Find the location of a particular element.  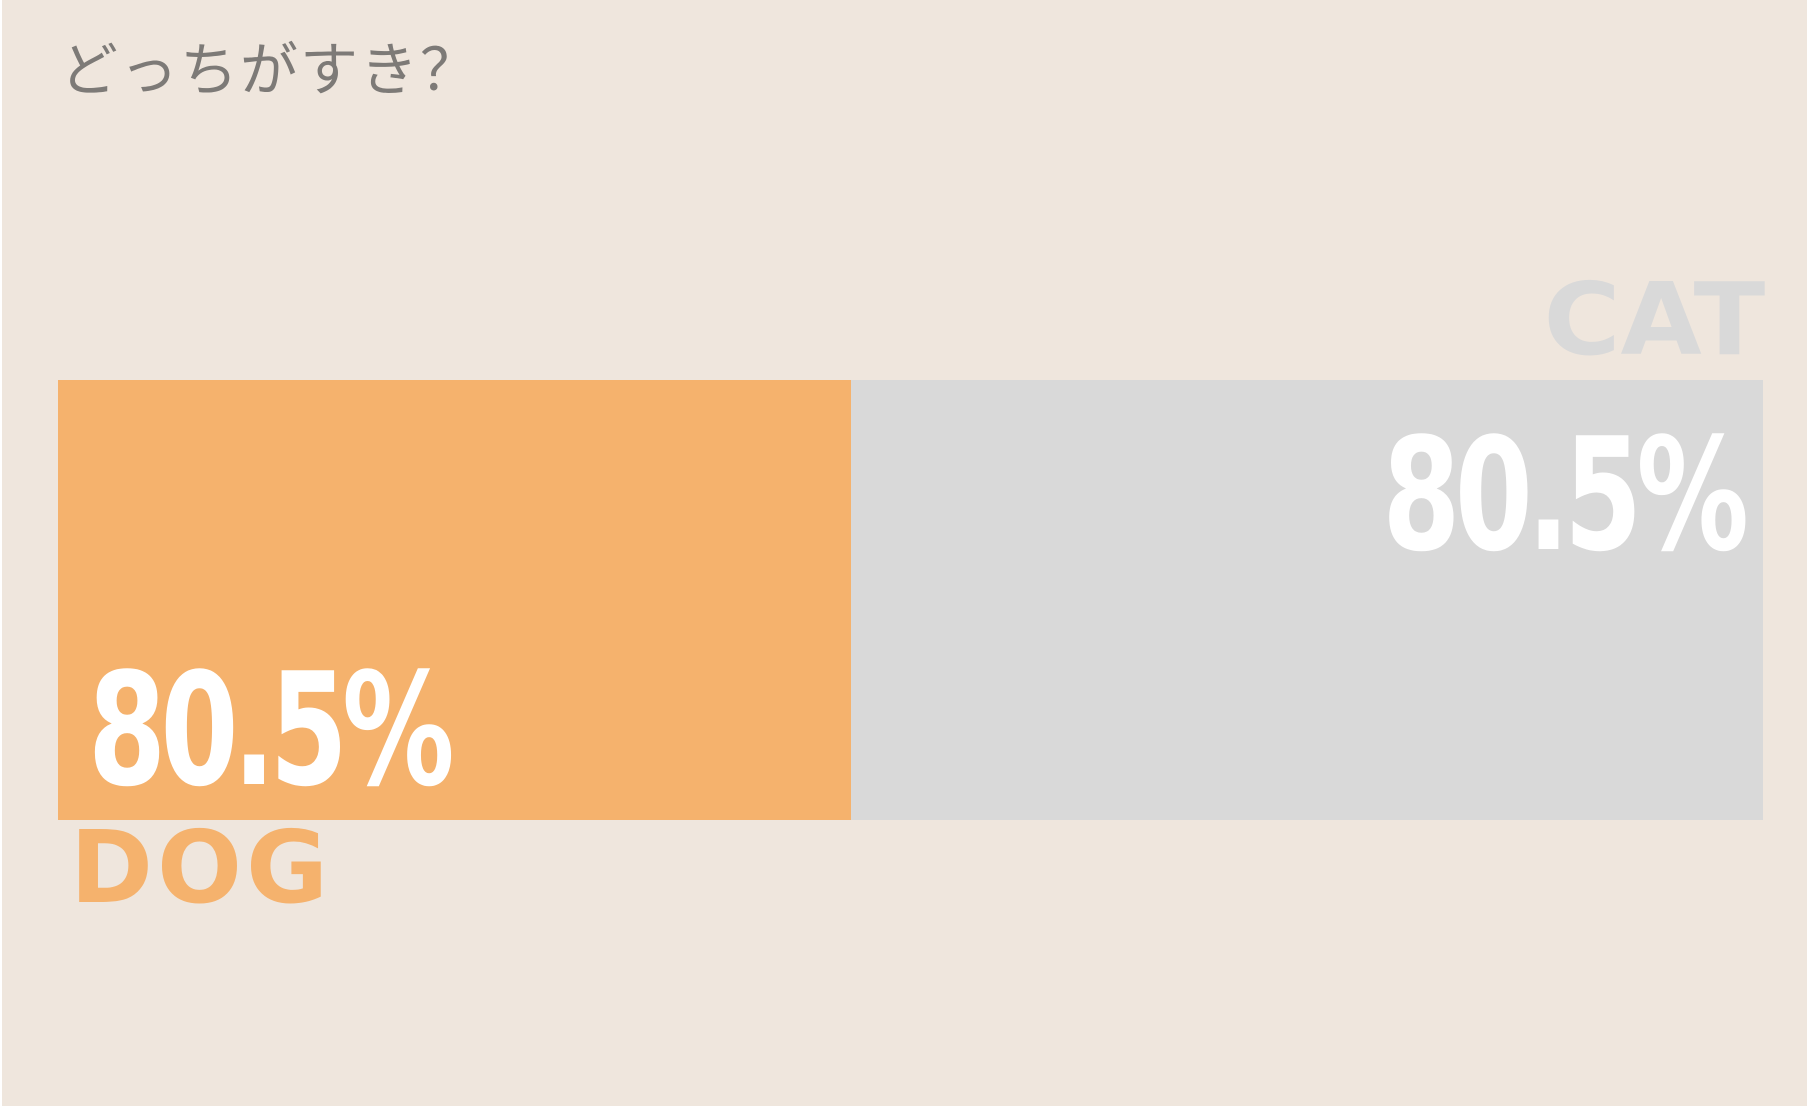

cat-percentage-label: 80.5% is located at coordinates (1565, 495).